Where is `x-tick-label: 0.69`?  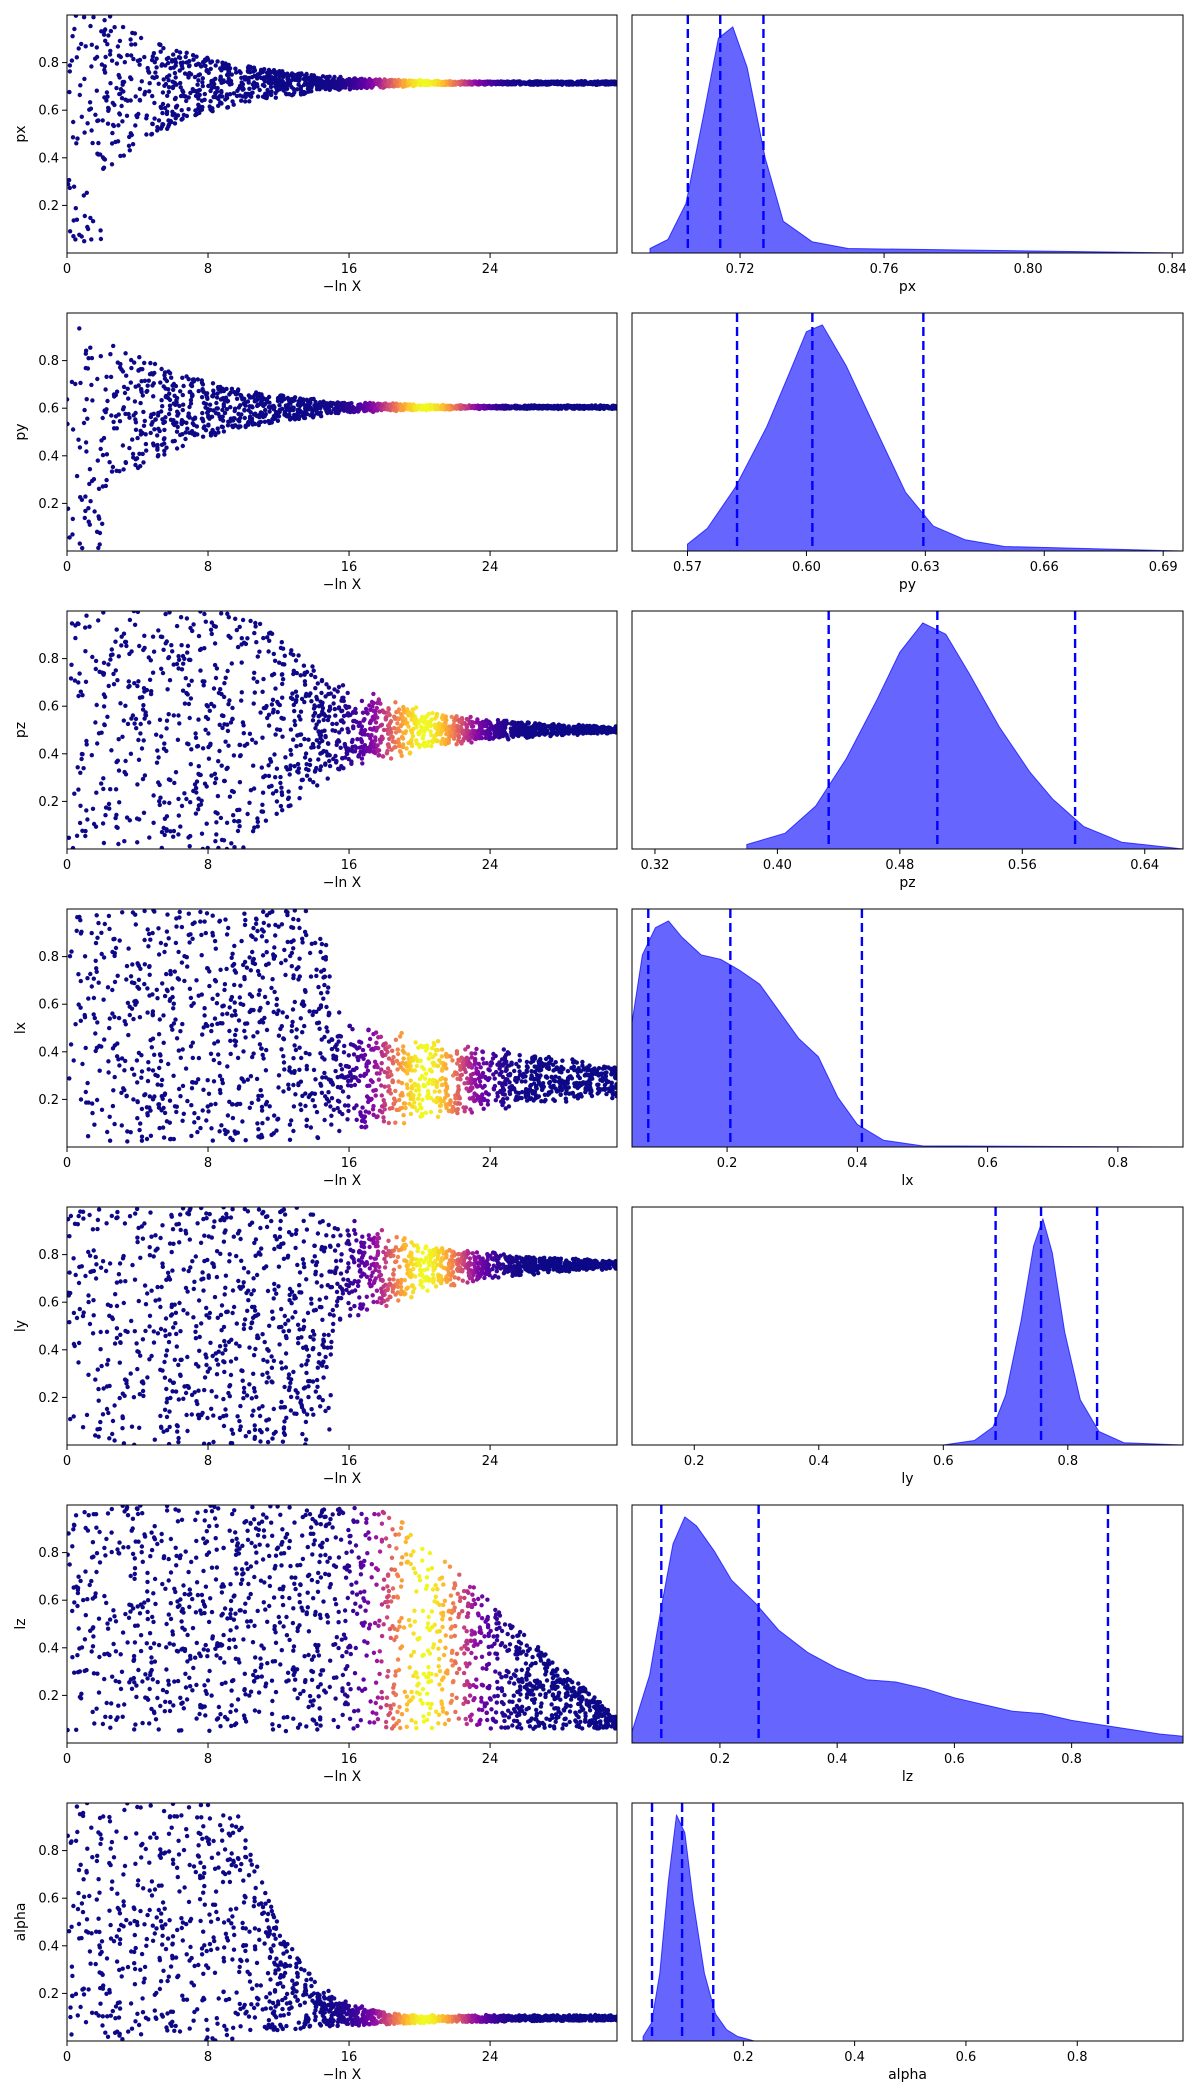 x-tick-label: 0.69 is located at coordinates (1163, 567).